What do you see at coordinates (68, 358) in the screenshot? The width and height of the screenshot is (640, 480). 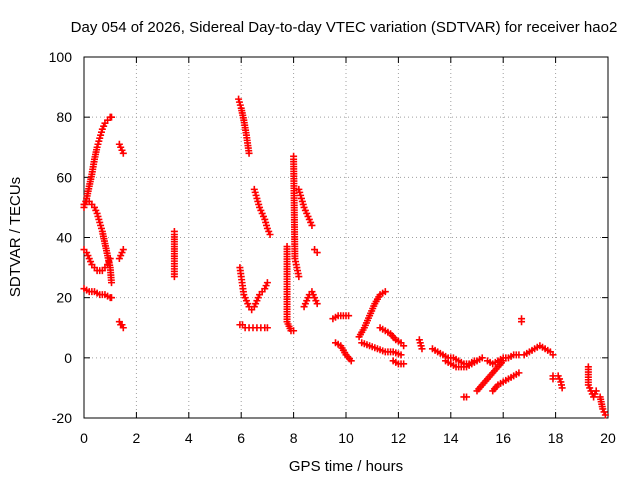 I see `y-tick-label: 0` at bounding box center [68, 358].